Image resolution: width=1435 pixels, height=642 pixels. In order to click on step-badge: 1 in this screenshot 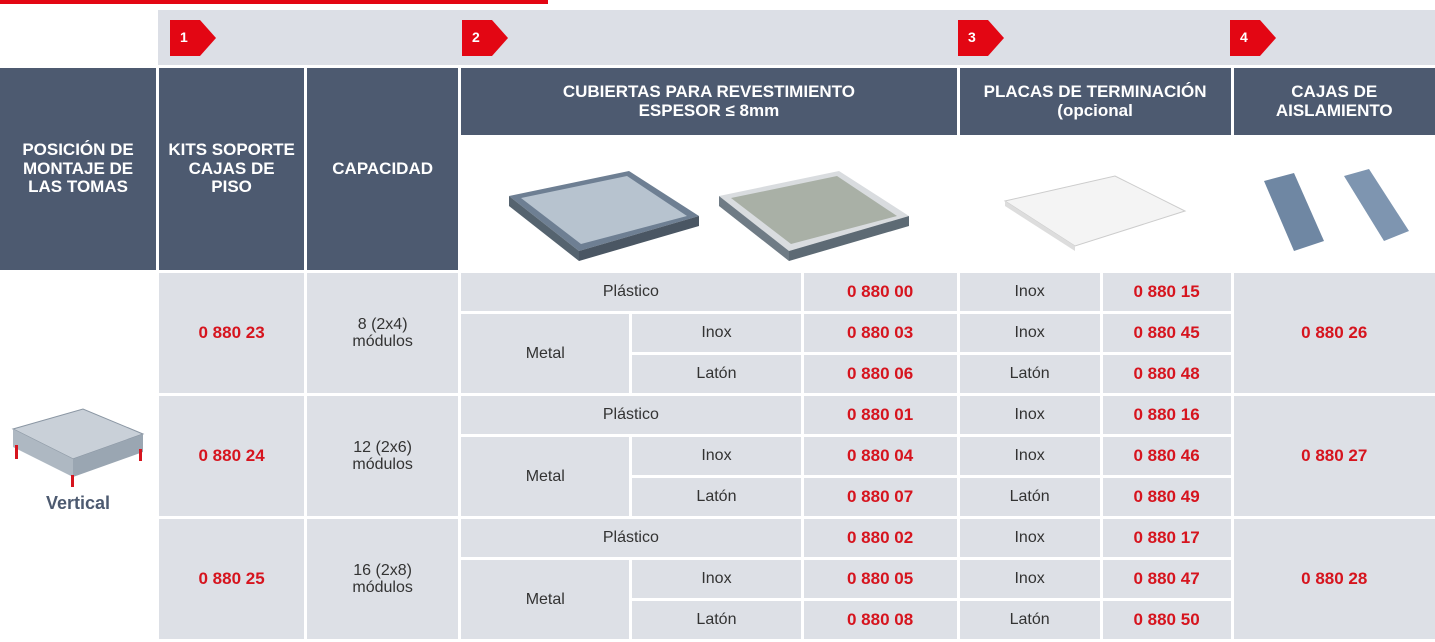, I will do `click(193, 38)`.